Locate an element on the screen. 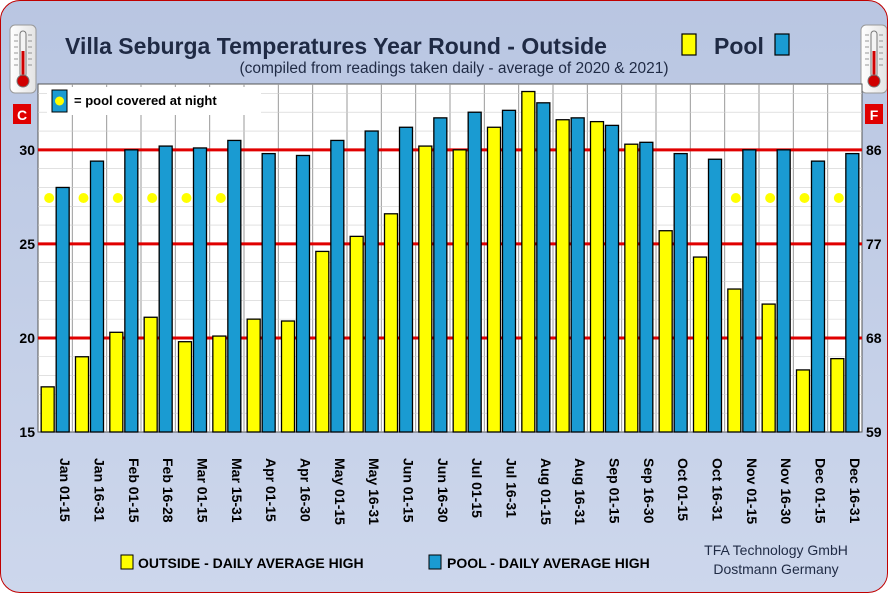 Image resolution: width=888 pixels, height=593 pixels. celsius-label: C is located at coordinates (22, 115).